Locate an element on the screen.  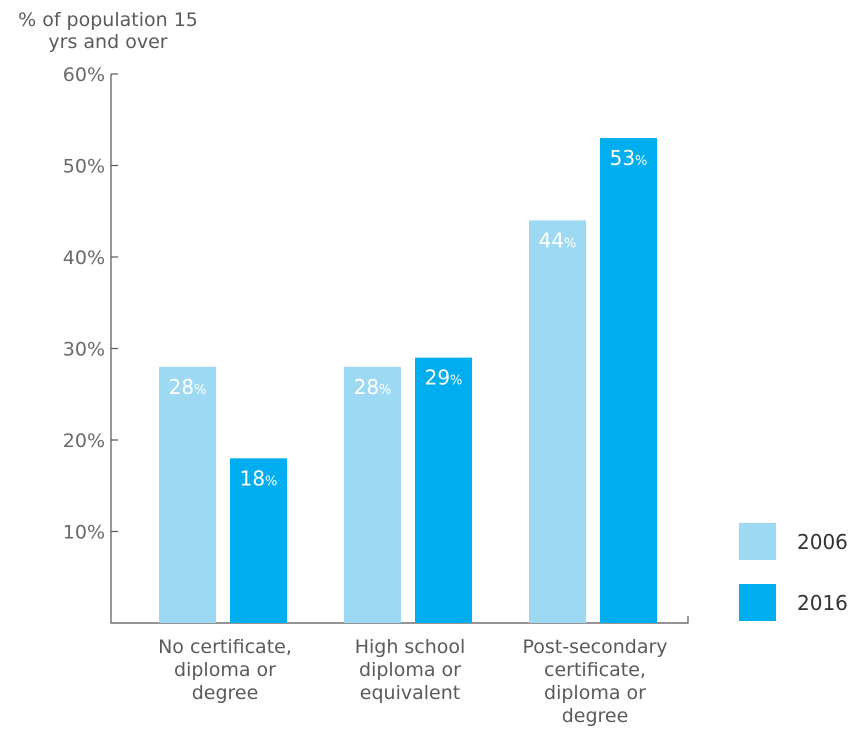
y-axis-title-text: % of population 15 yrs and over is located at coordinates (108, 31).